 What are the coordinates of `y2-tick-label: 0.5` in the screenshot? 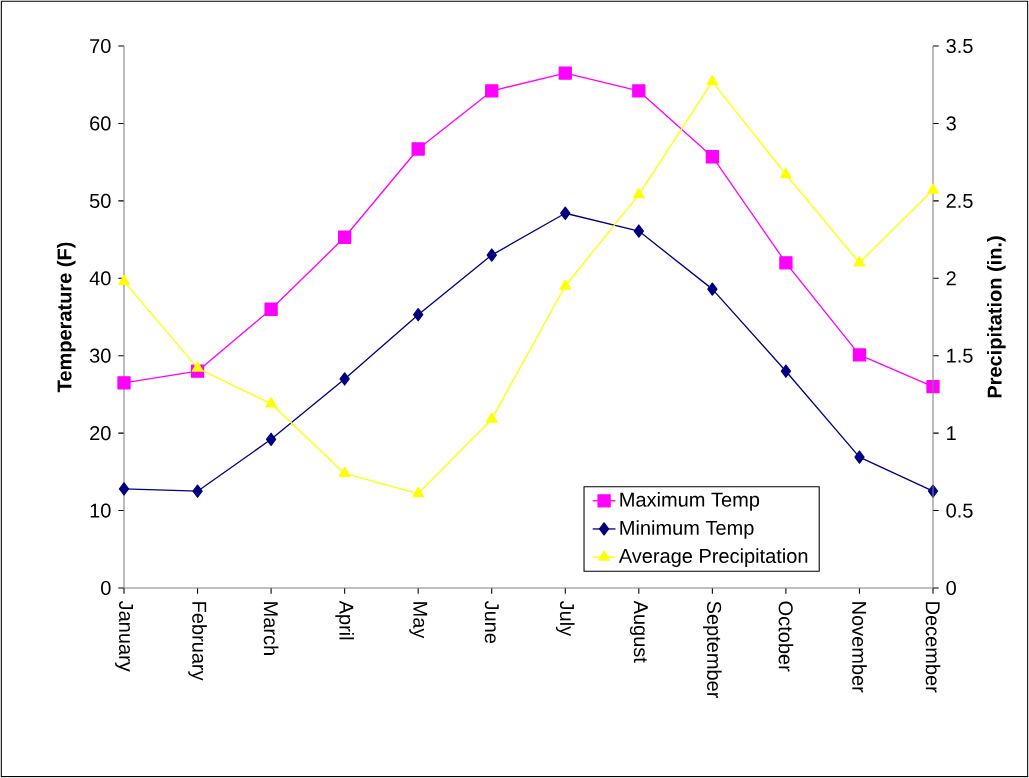 It's located at (959, 510).